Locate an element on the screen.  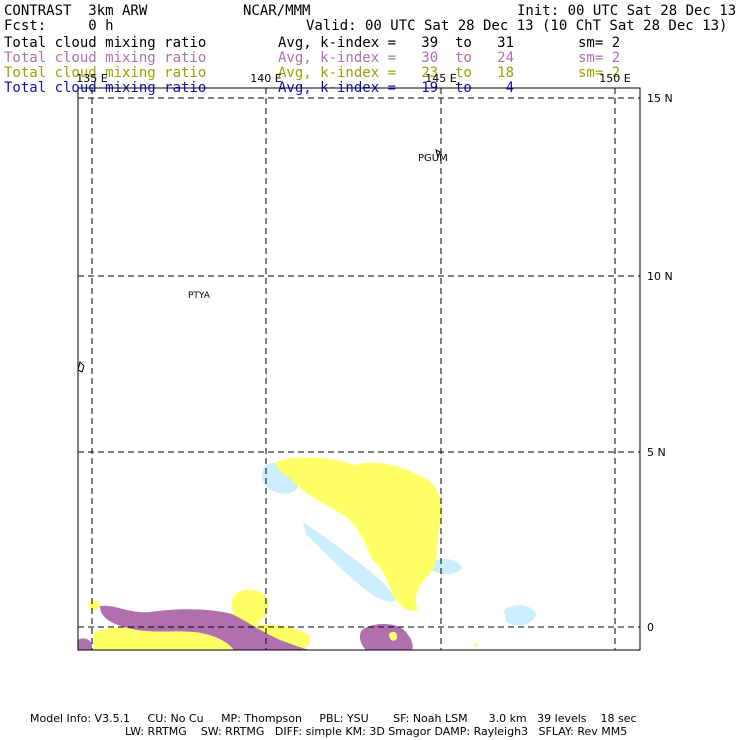
model-title: CONTRAST 3km ARW is located at coordinates (76, 11).